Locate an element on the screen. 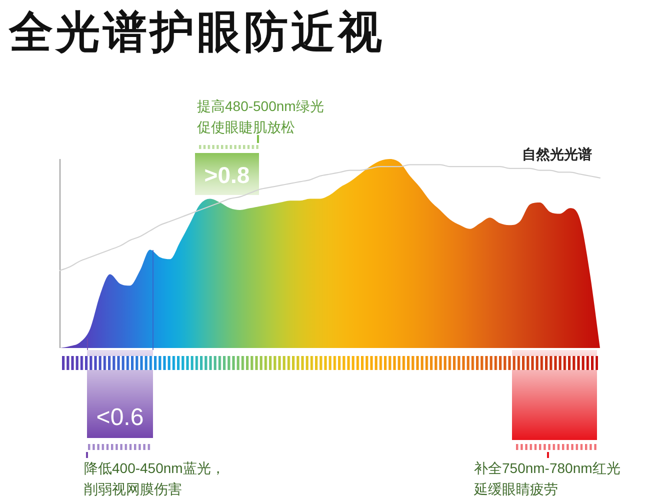 The width and height of the screenshot is (663, 500). text: 降低400-450nm蓝光， is located at coordinates (154, 468).